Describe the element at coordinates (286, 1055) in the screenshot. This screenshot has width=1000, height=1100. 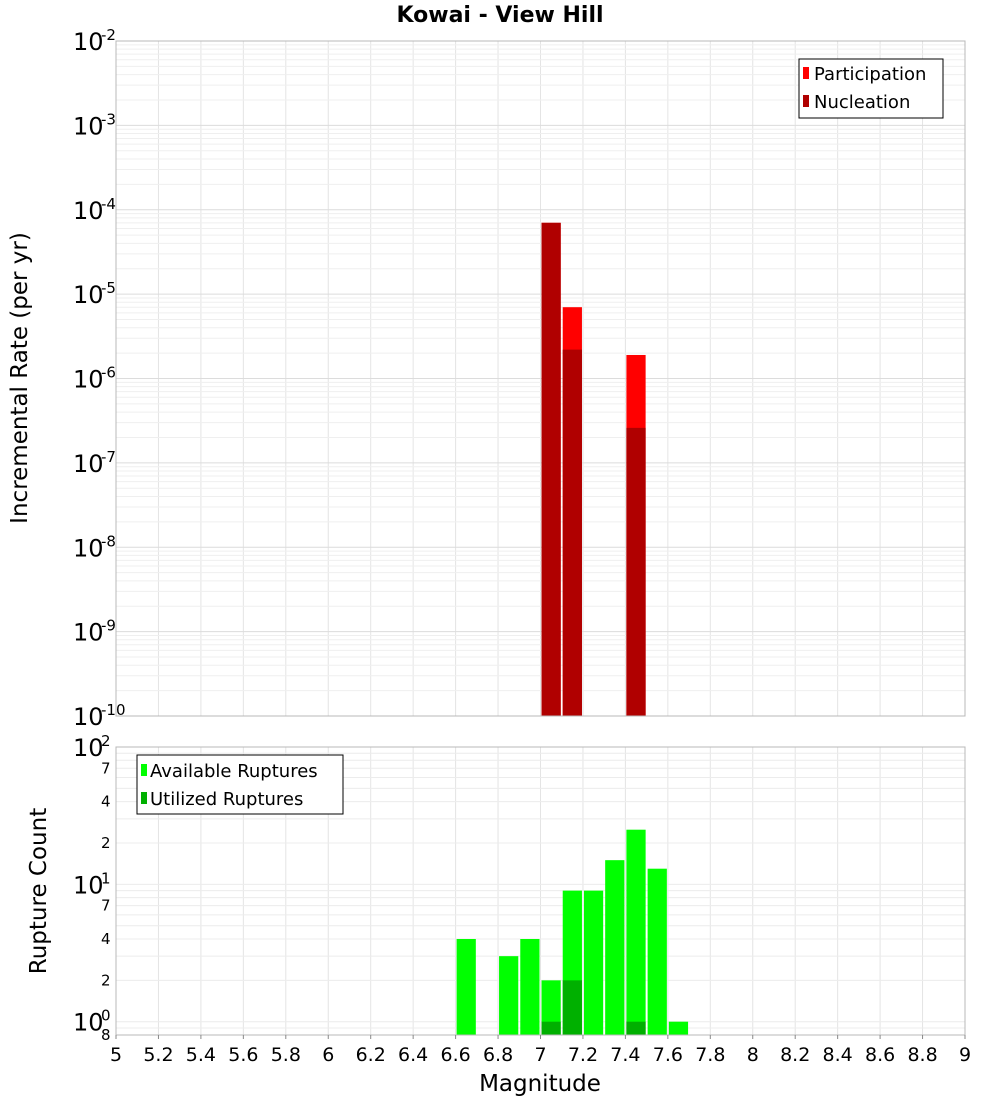
I see `x-tick-label: 5.8` at that location.